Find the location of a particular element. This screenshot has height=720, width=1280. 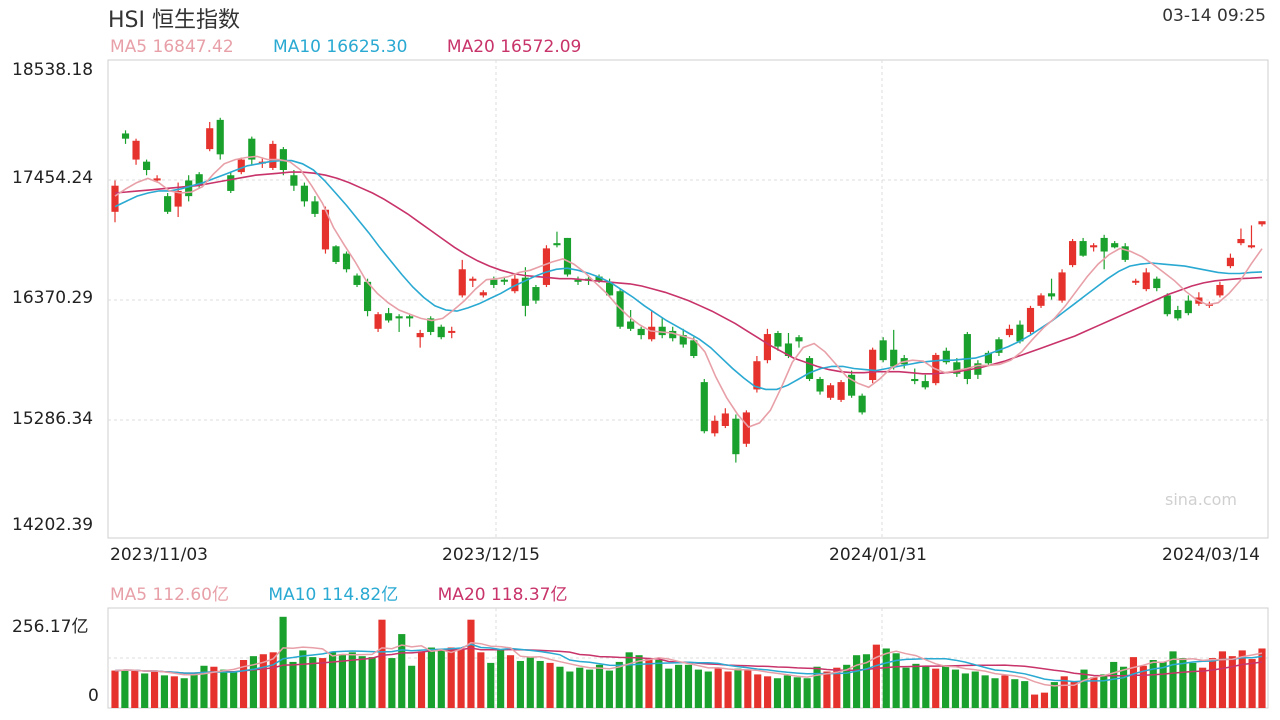

y-tick-label: 17454.24 is located at coordinates (53, 178).